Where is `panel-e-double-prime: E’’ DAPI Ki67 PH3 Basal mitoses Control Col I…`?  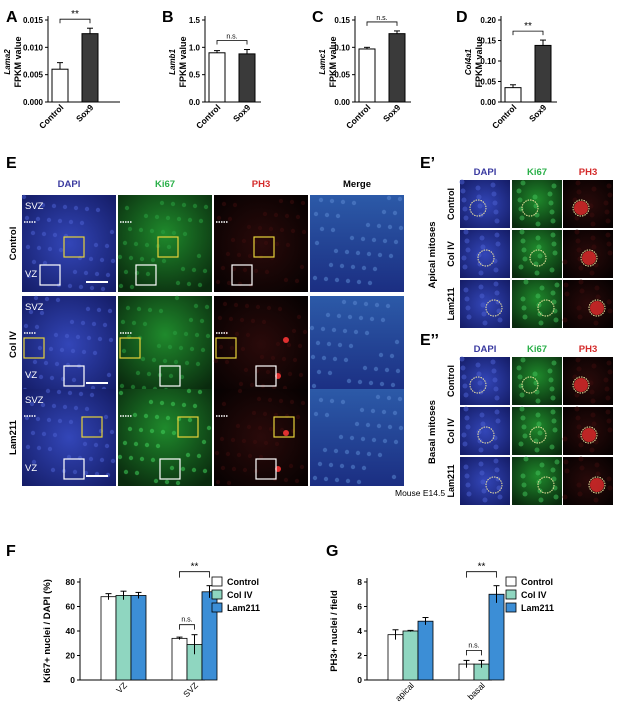 panel-e-double-prime: E’’ DAPI Ki67 PH3 Basal mitoses Control Col I… is located at coordinates (516, 418).